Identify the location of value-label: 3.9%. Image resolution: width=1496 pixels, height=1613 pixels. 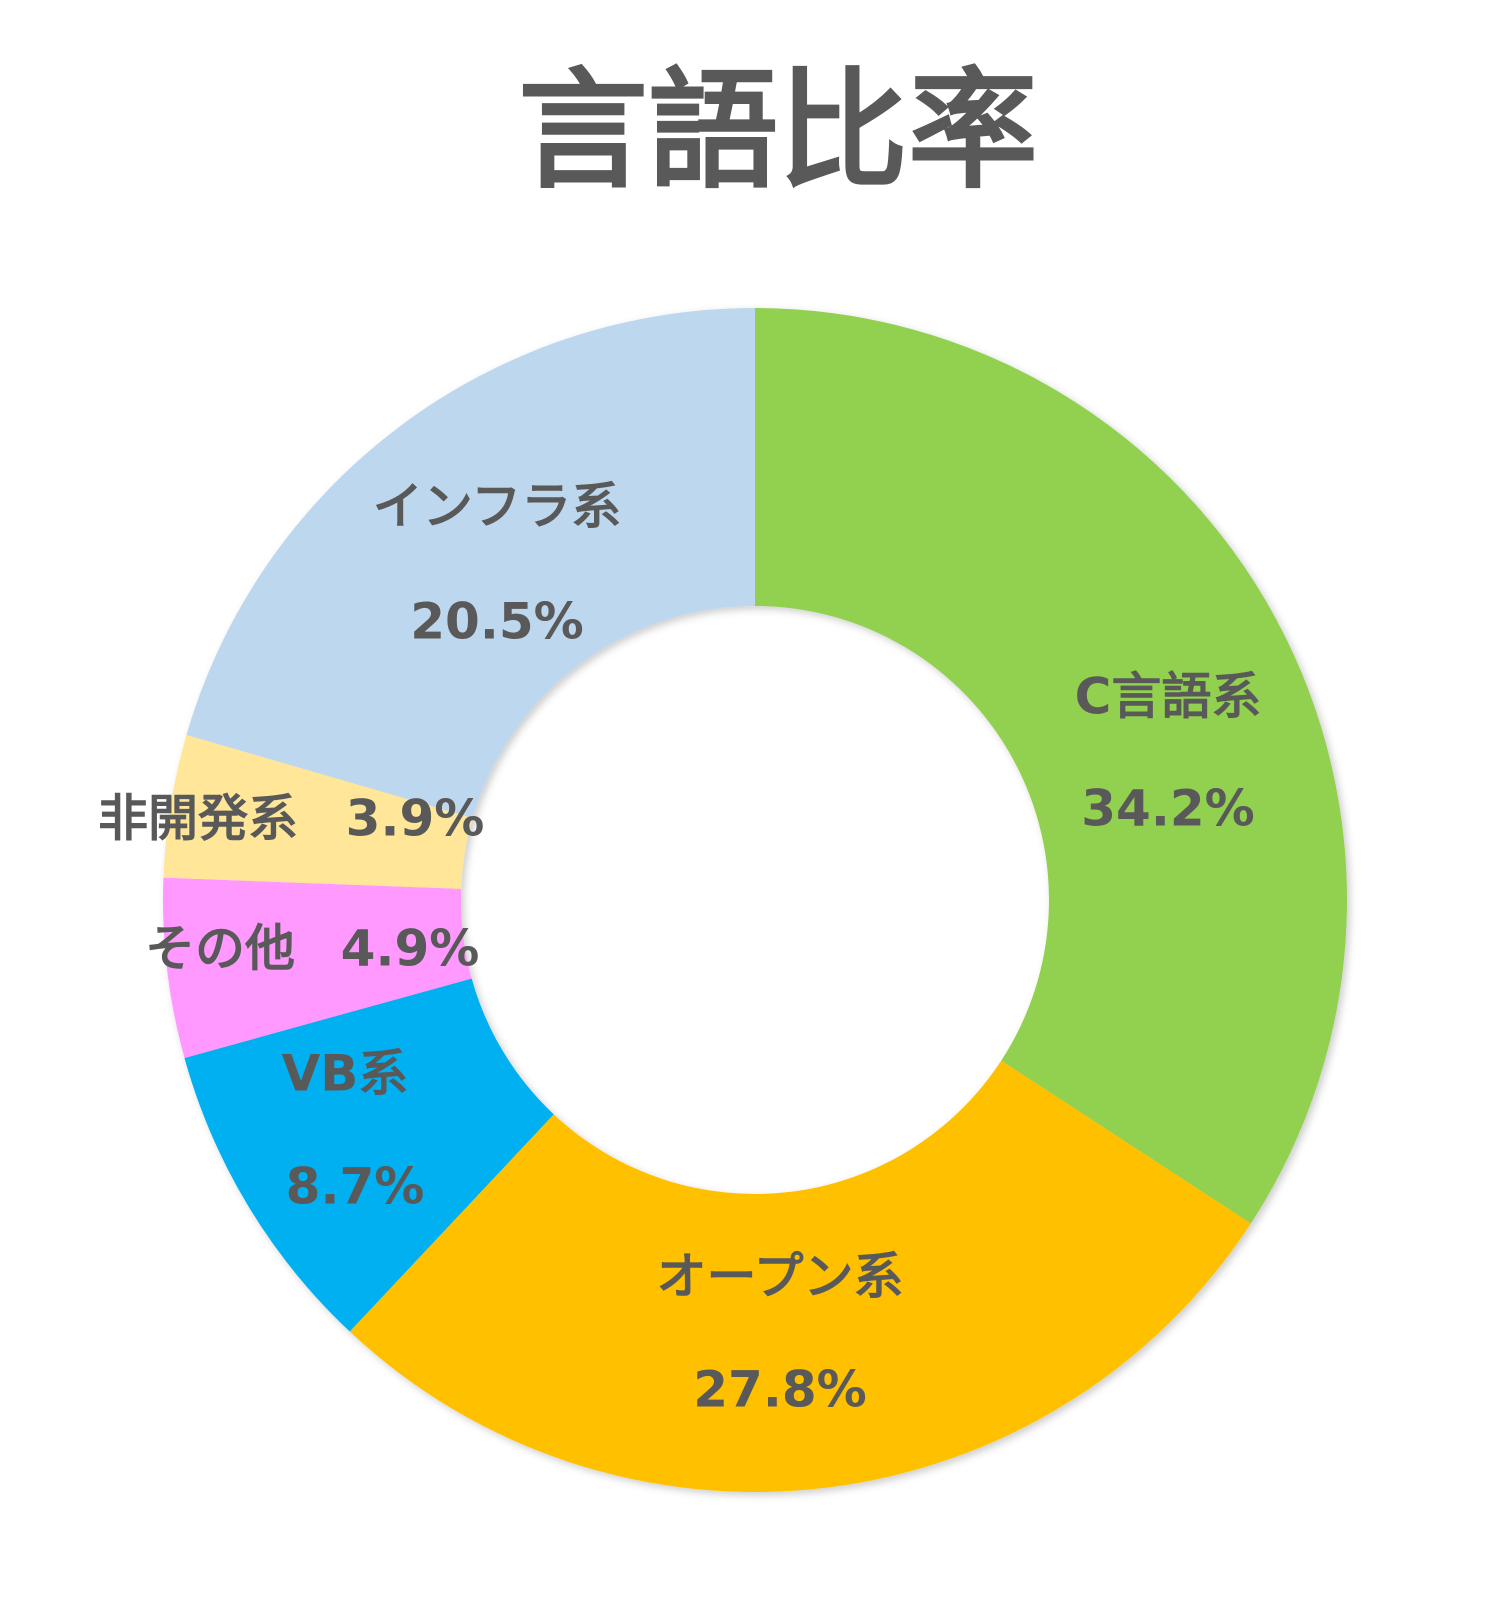
(415, 819).